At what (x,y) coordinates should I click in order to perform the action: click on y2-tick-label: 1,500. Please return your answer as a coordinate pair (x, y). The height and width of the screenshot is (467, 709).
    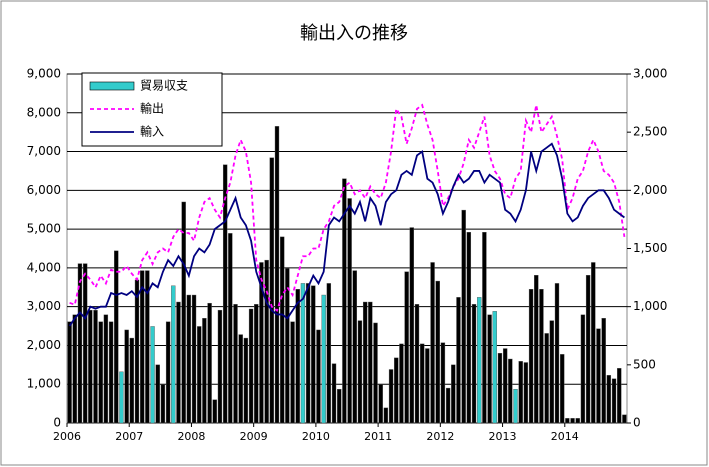
    Looking at the image, I should click on (650, 248).